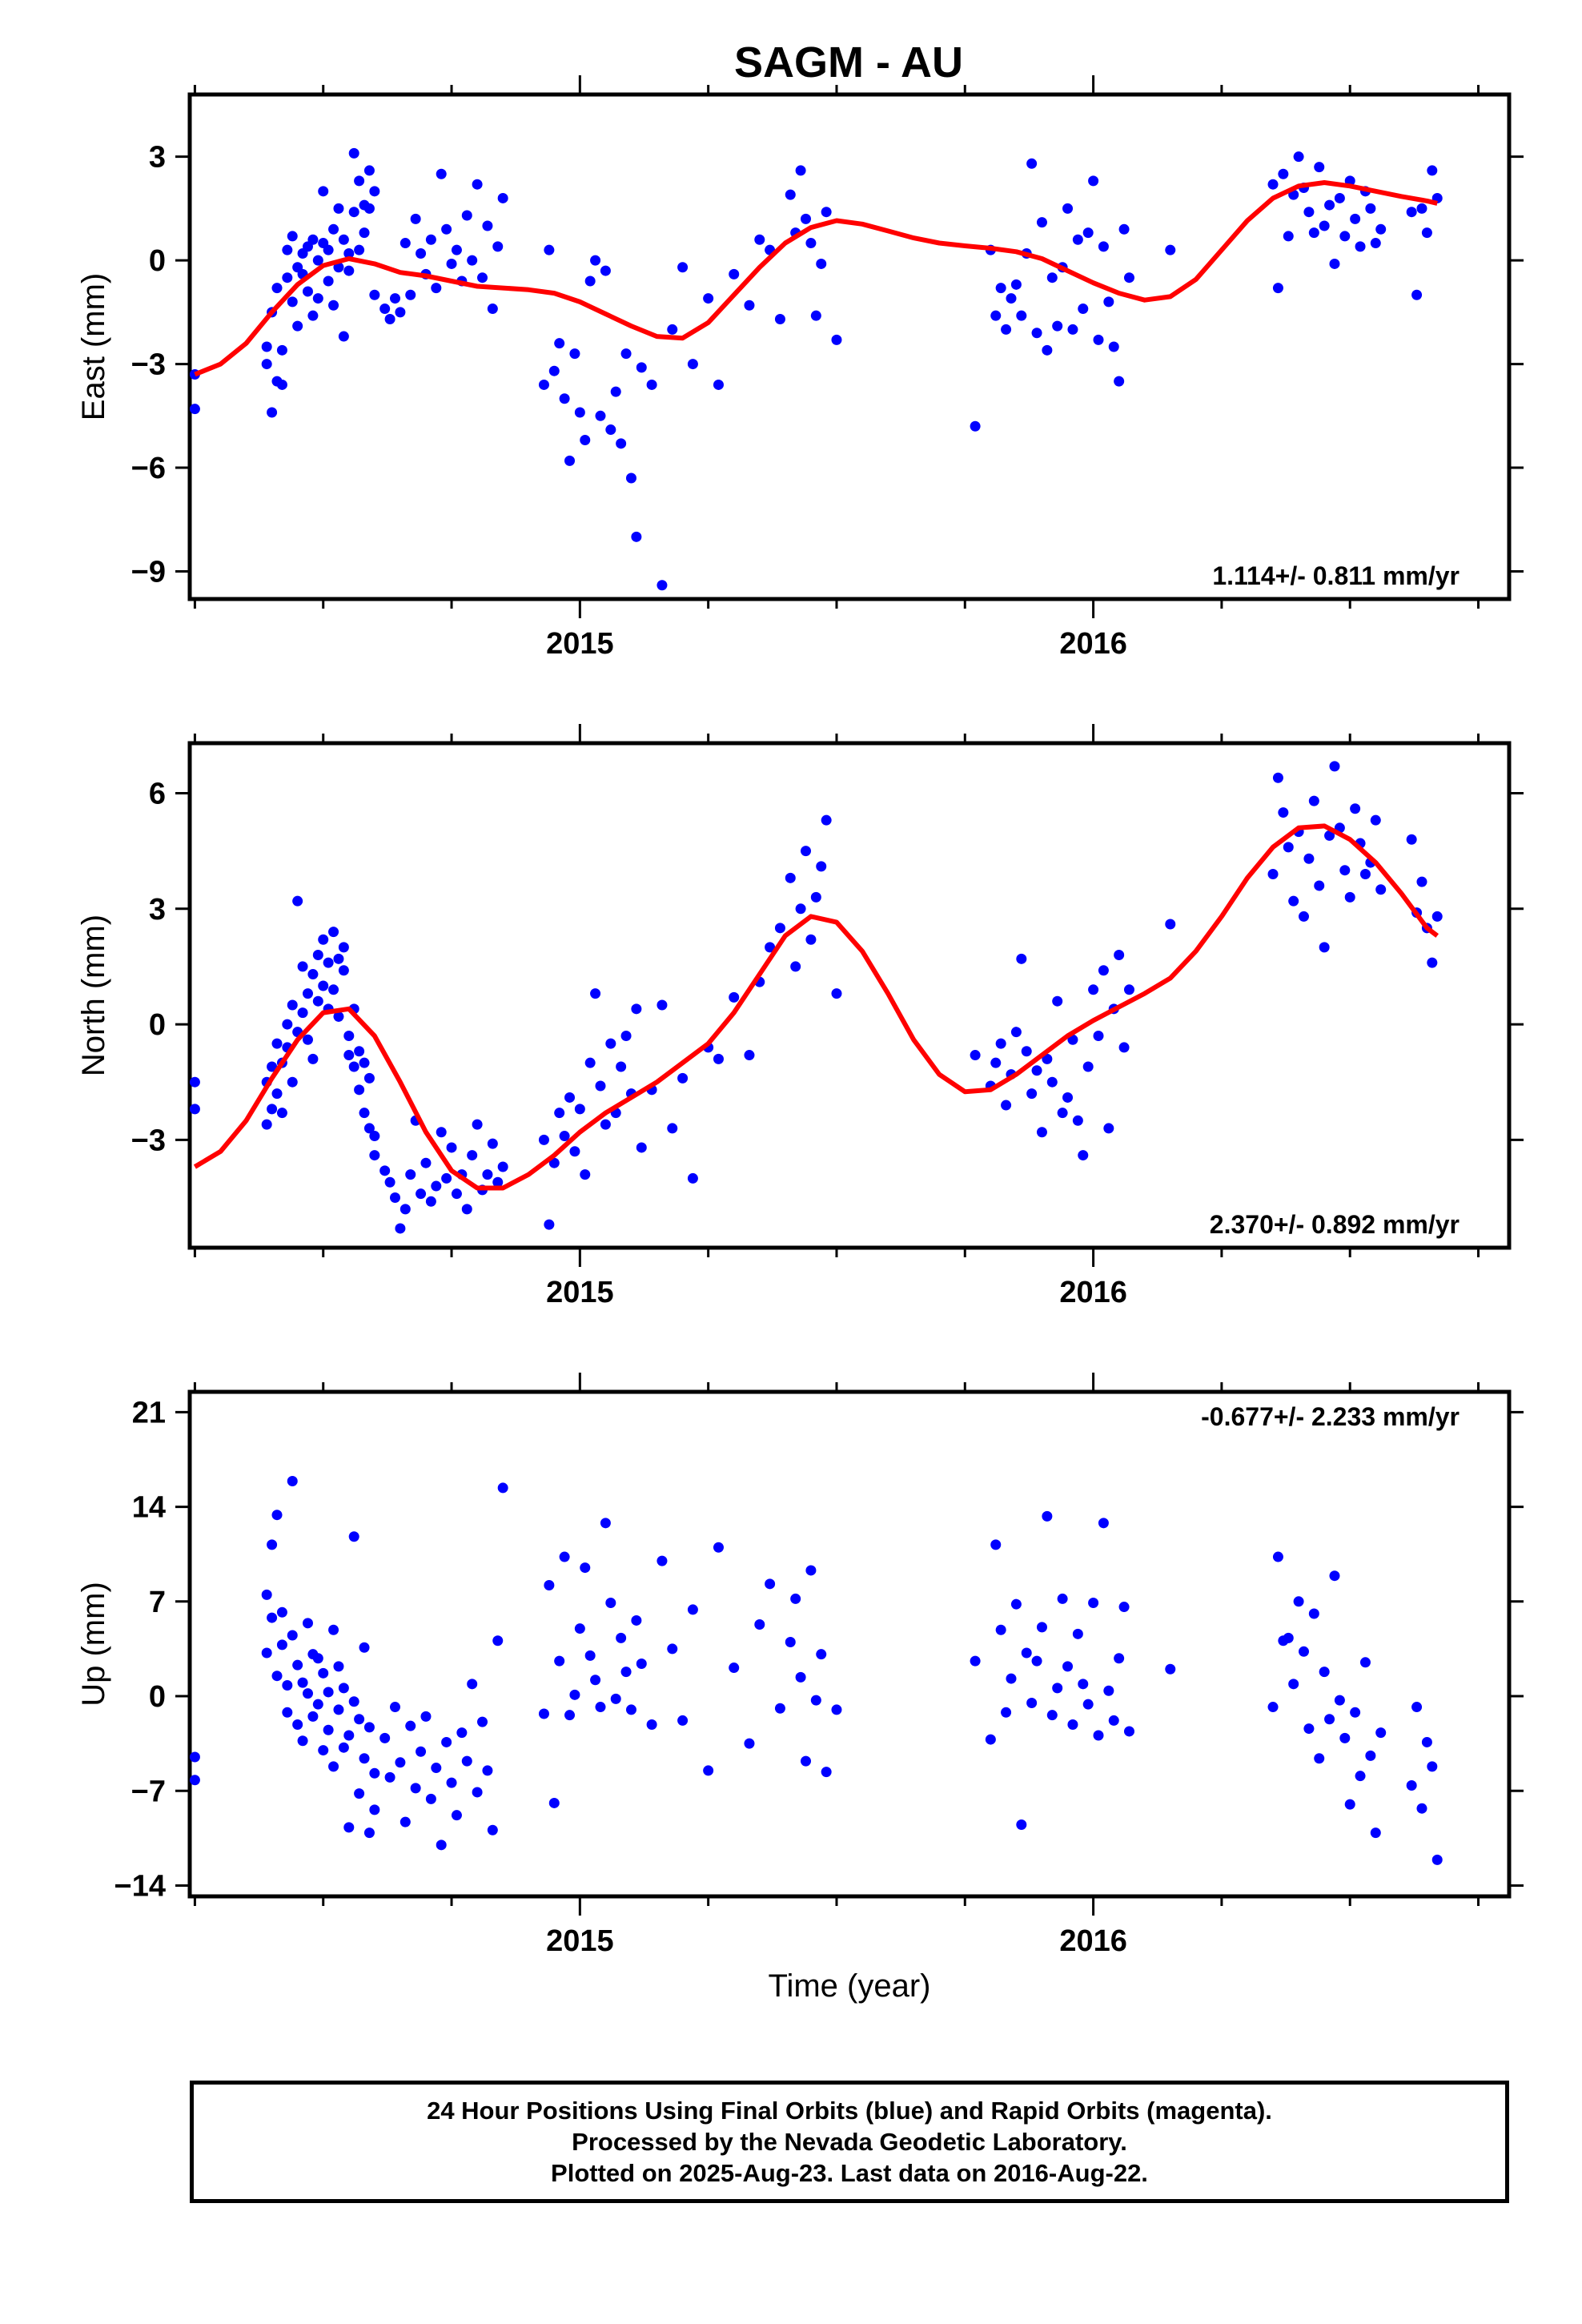  What do you see at coordinates (94, 995) in the screenshot?
I see `north-y-axis-label: North (mm)` at bounding box center [94, 995].